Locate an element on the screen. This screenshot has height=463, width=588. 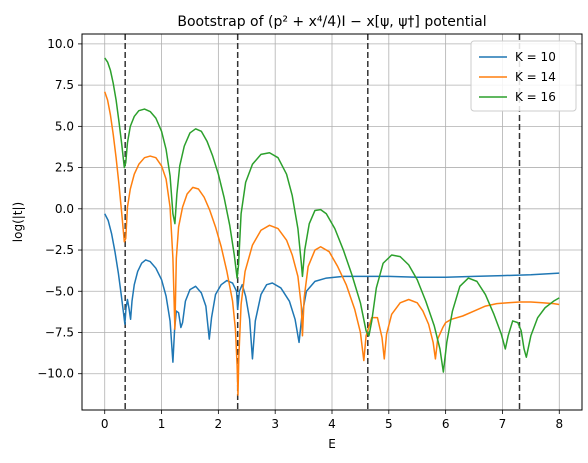
y-tick-label: 2.5 is located at coordinates (64, 168).